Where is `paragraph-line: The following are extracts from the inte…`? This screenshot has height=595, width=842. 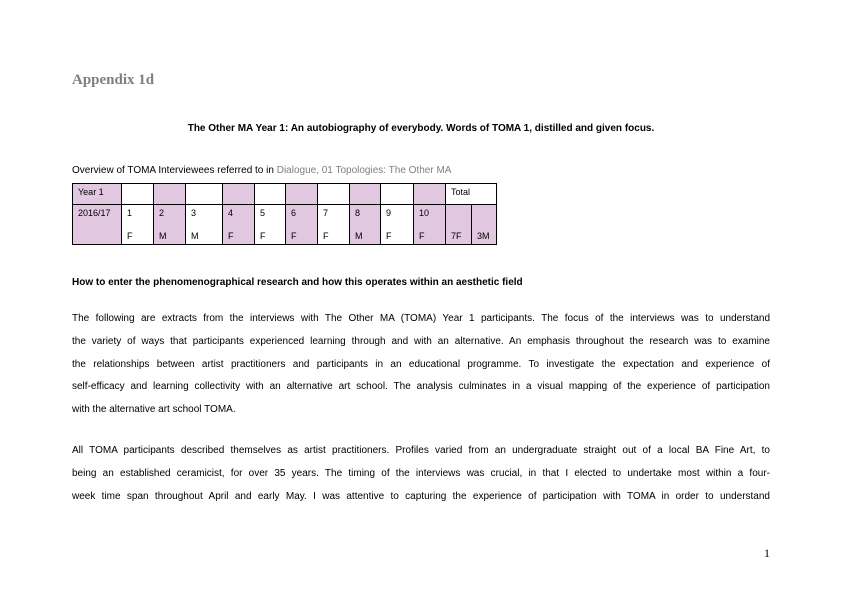 paragraph-line: The following are extracts from the inte… is located at coordinates (421, 318).